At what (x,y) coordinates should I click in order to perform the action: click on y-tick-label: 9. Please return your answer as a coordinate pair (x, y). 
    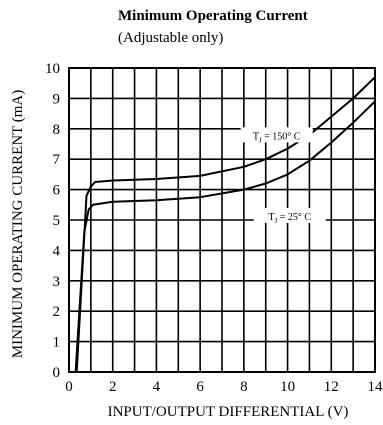
    Looking at the image, I should click on (57, 99).